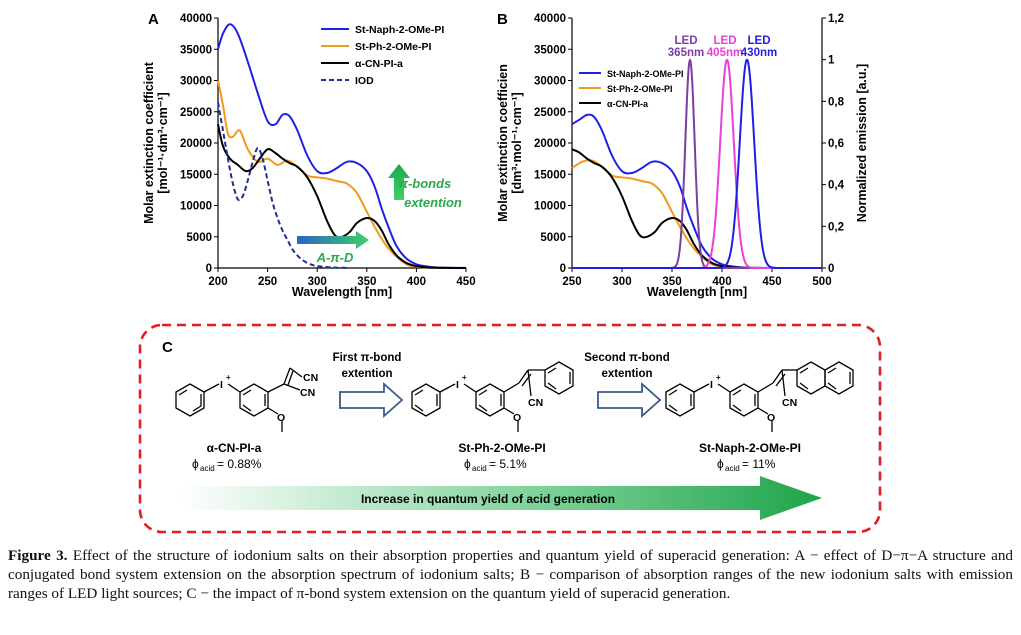  I want to click on mol3-atom-cn: CN, so click(789, 403).